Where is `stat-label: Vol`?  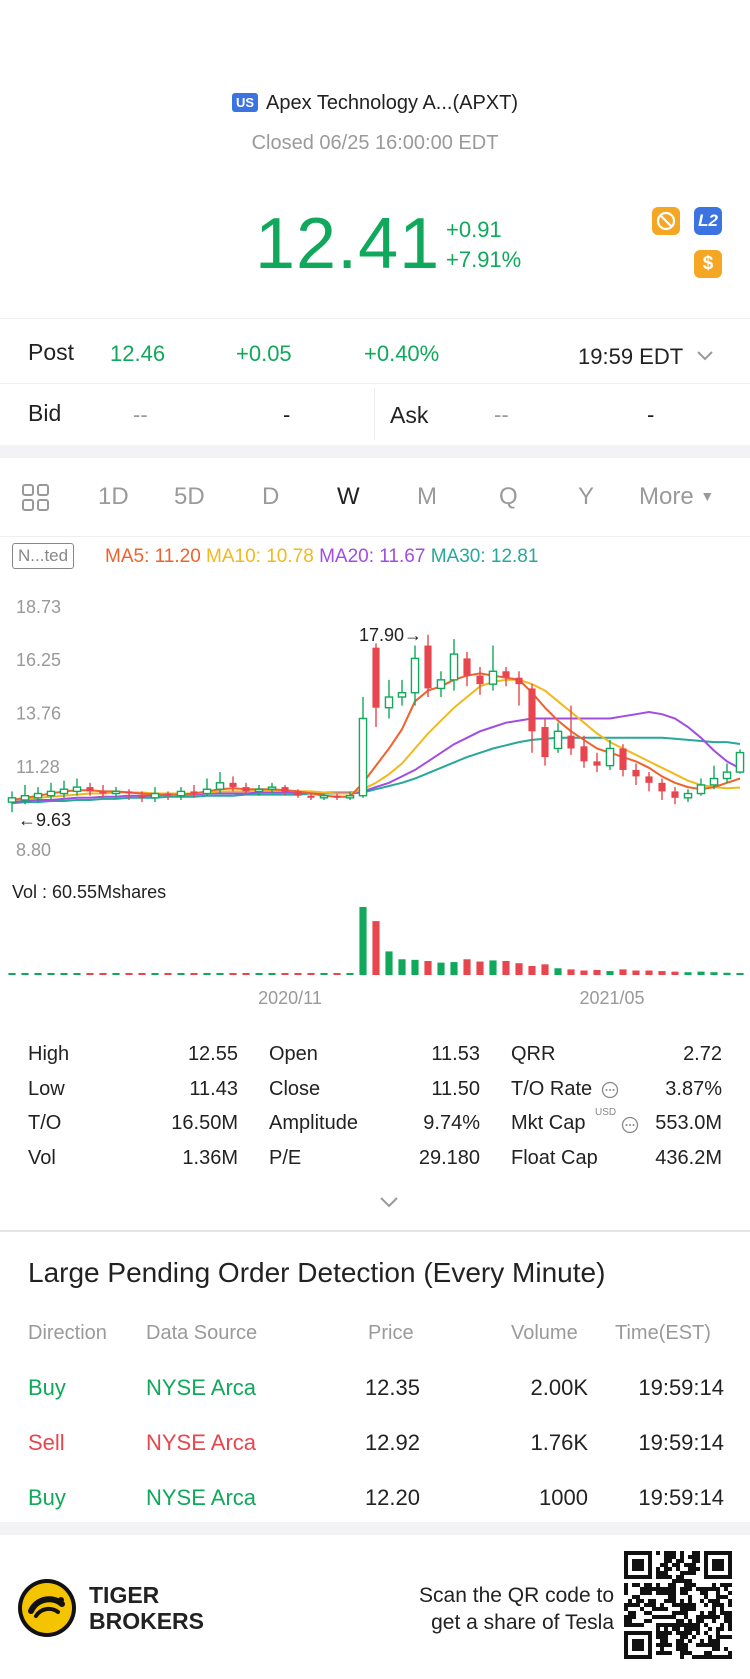 stat-label: Vol is located at coordinates (42, 1158).